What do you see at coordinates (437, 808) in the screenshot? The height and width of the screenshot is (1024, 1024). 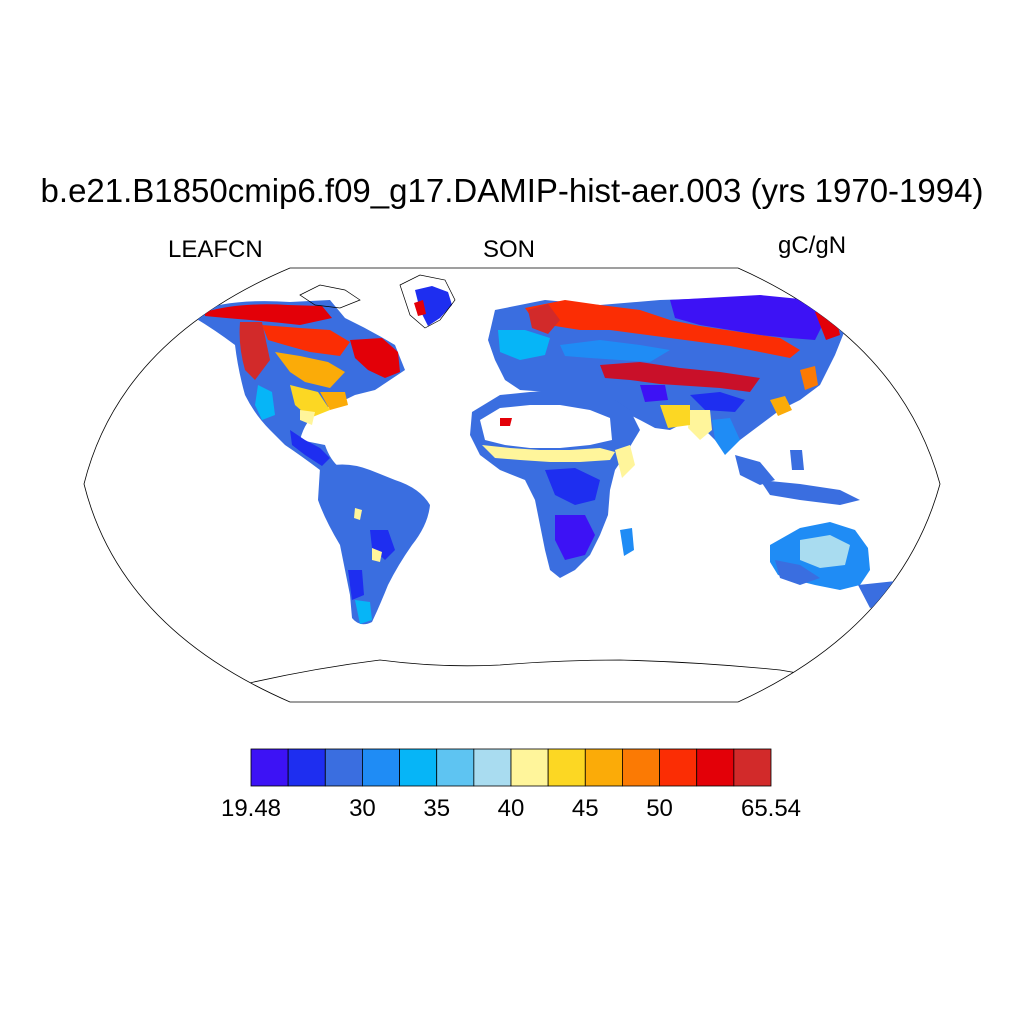 I see `colorbar-tick-label: 35` at bounding box center [437, 808].